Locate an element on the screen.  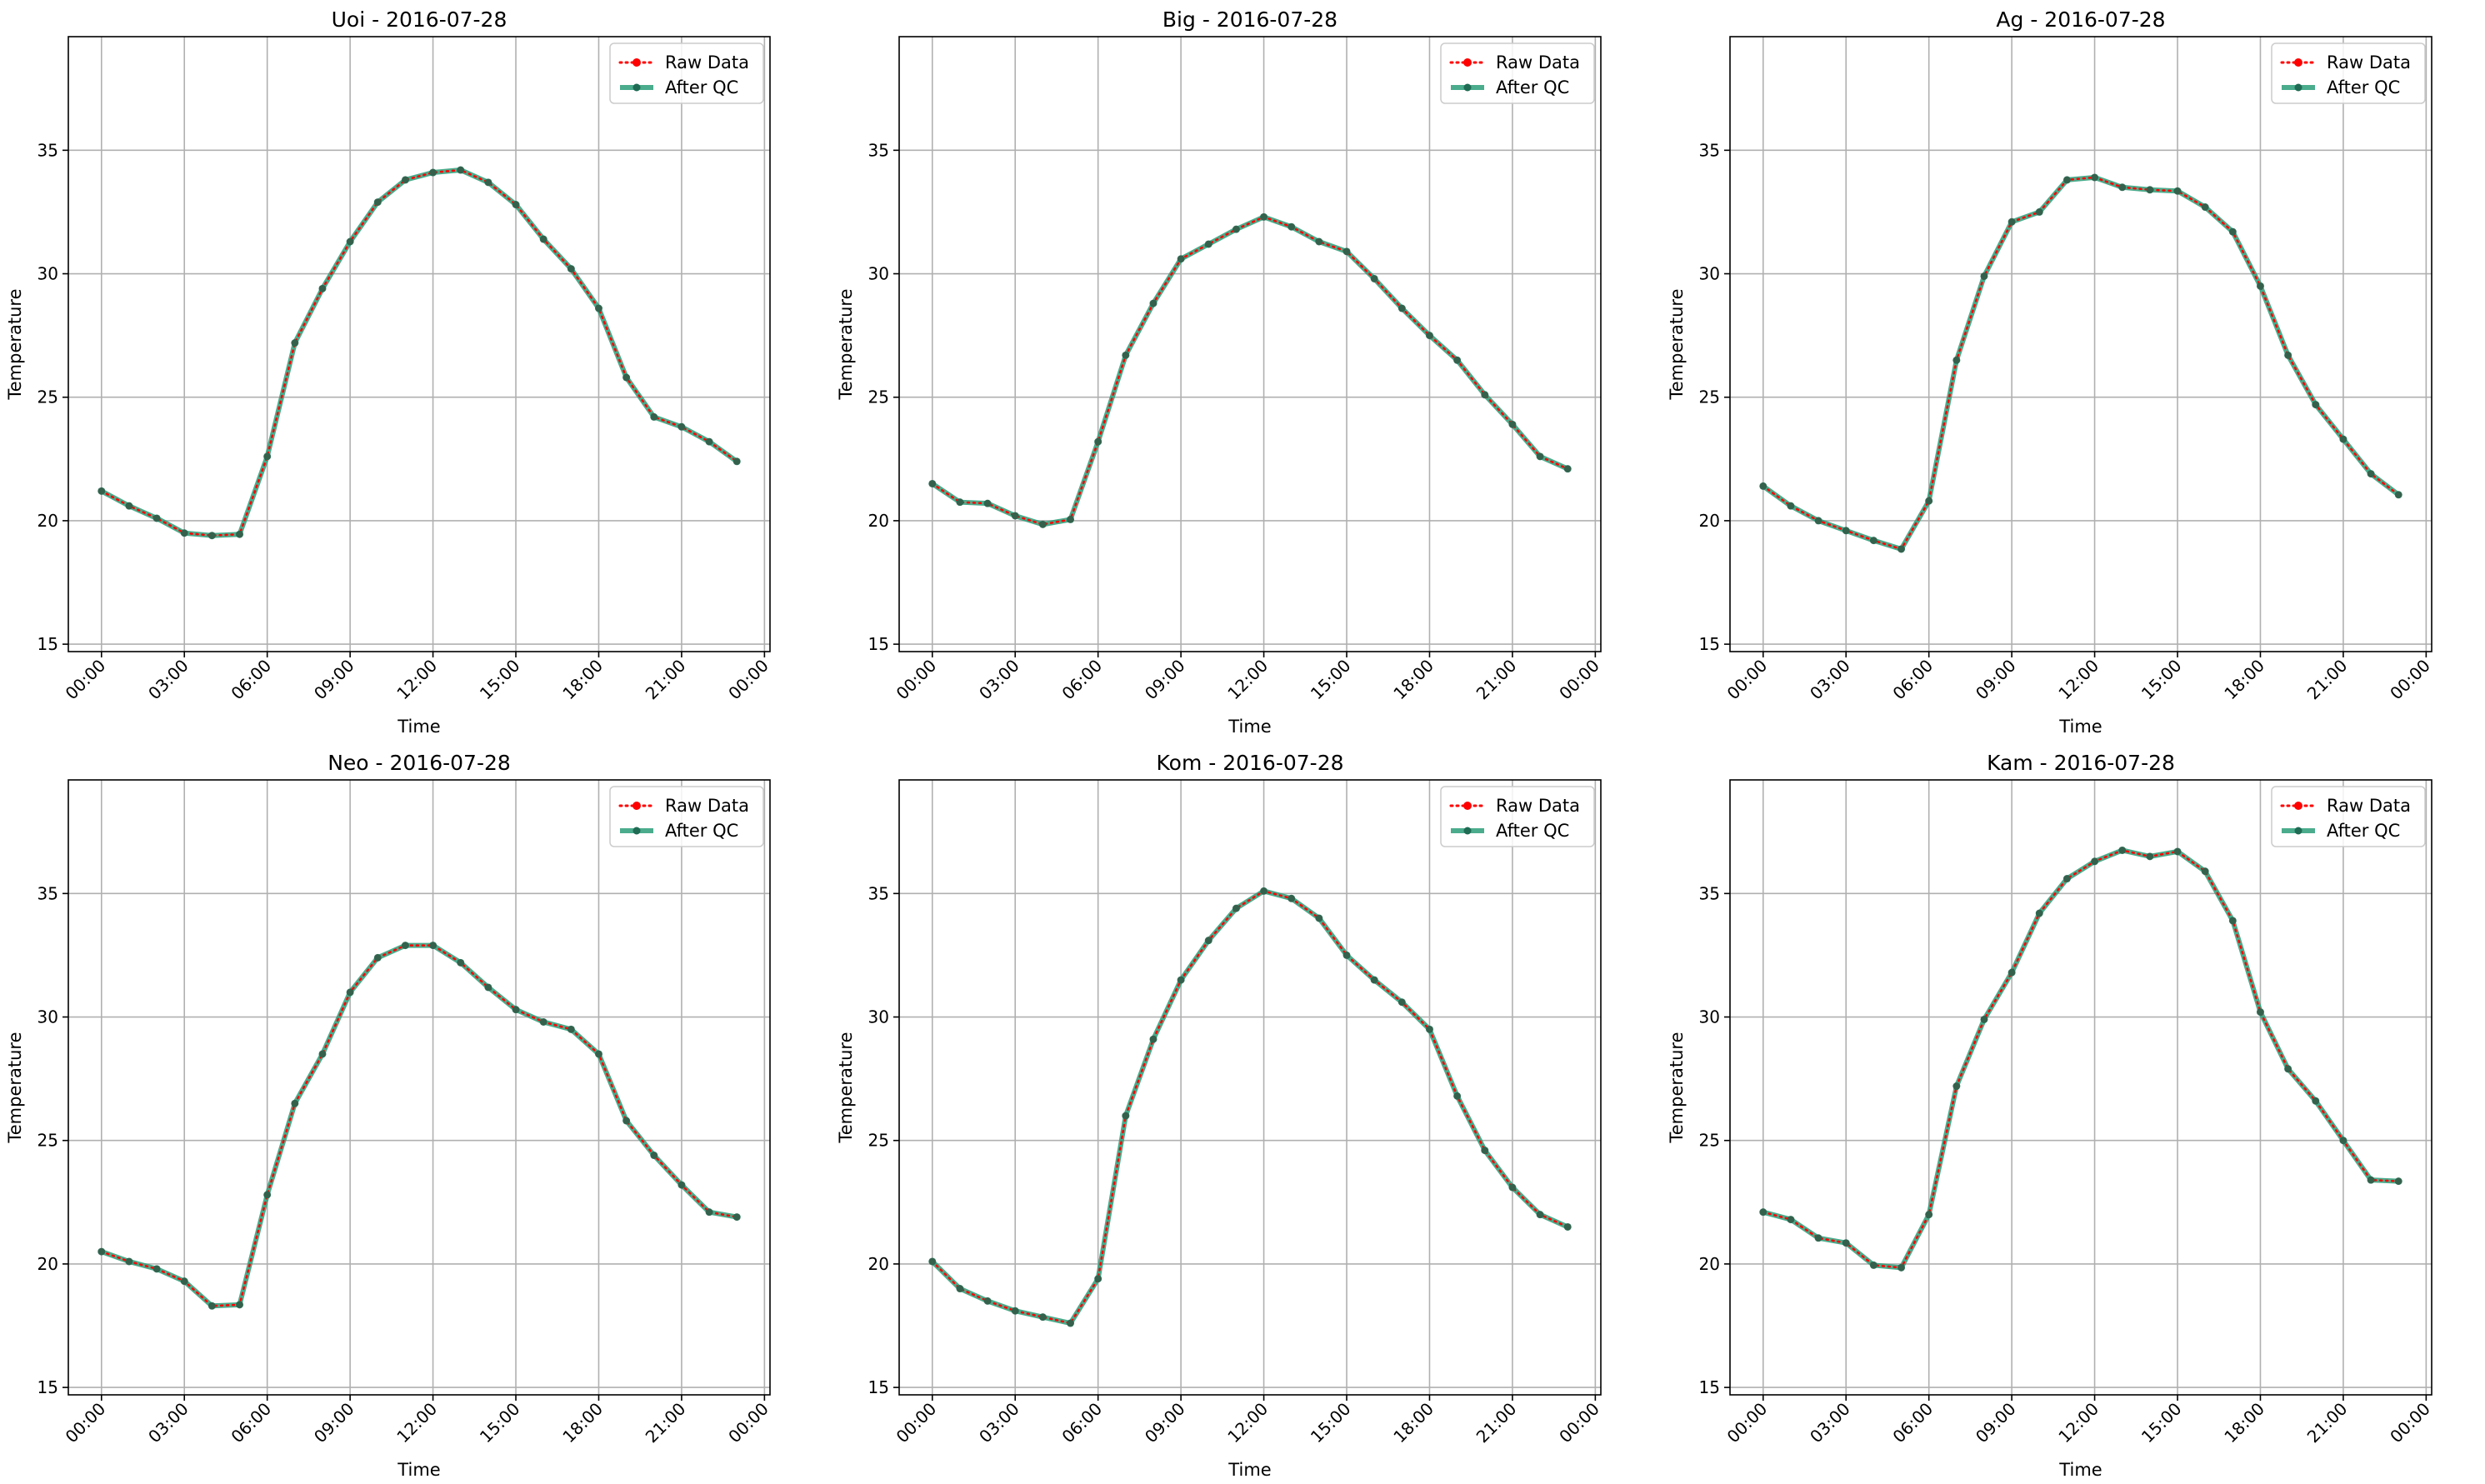
legend-marker-raw-data is located at coordinates (1467, 62).